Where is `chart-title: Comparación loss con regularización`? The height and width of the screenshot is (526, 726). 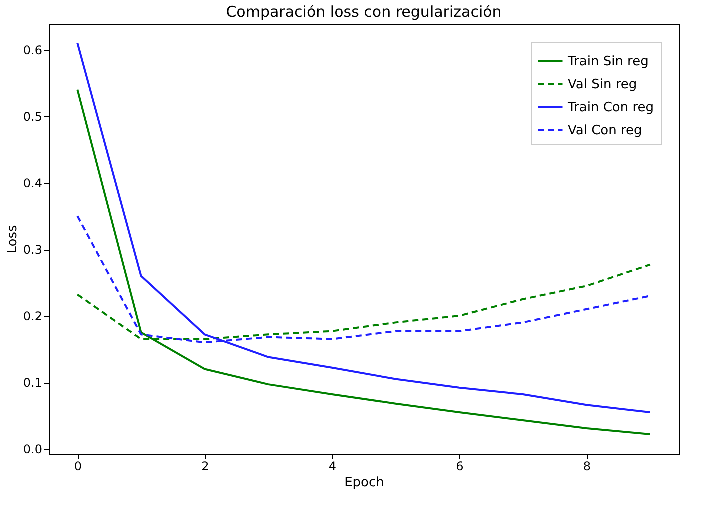
chart-title: Comparación loss con regularización is located at coordinates (364, 12).